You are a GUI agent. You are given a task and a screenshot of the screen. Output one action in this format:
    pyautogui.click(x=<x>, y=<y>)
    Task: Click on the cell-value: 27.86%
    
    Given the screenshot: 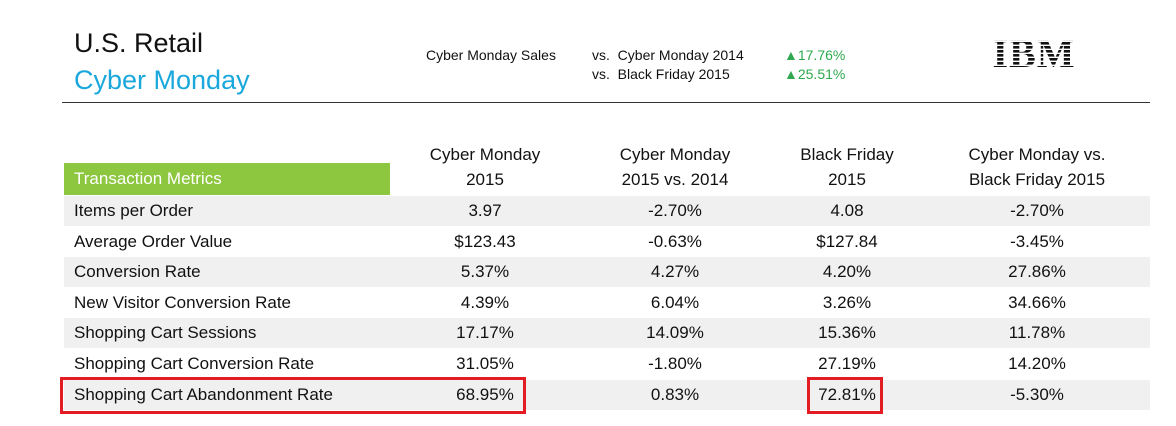 What is the action you would take?
    pyautogui.click(x=1037, y=271)
    